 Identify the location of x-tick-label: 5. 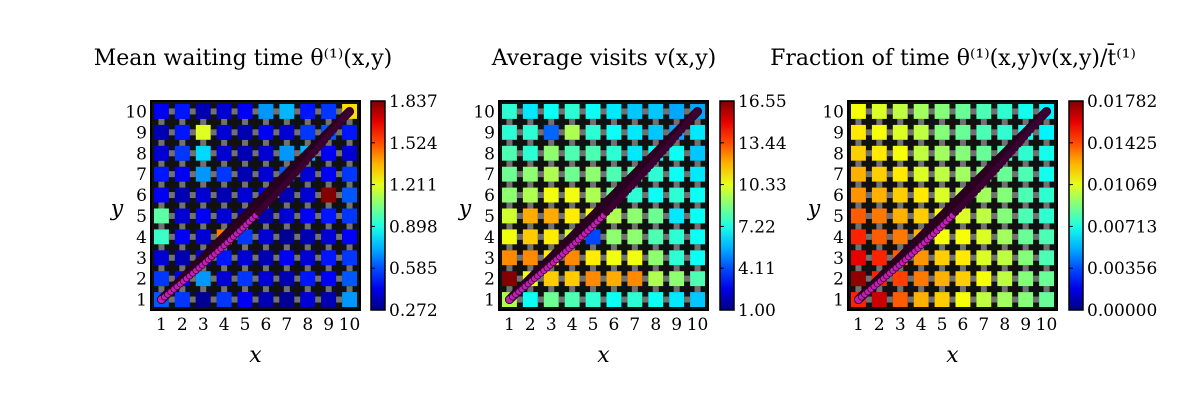
(245, 325).